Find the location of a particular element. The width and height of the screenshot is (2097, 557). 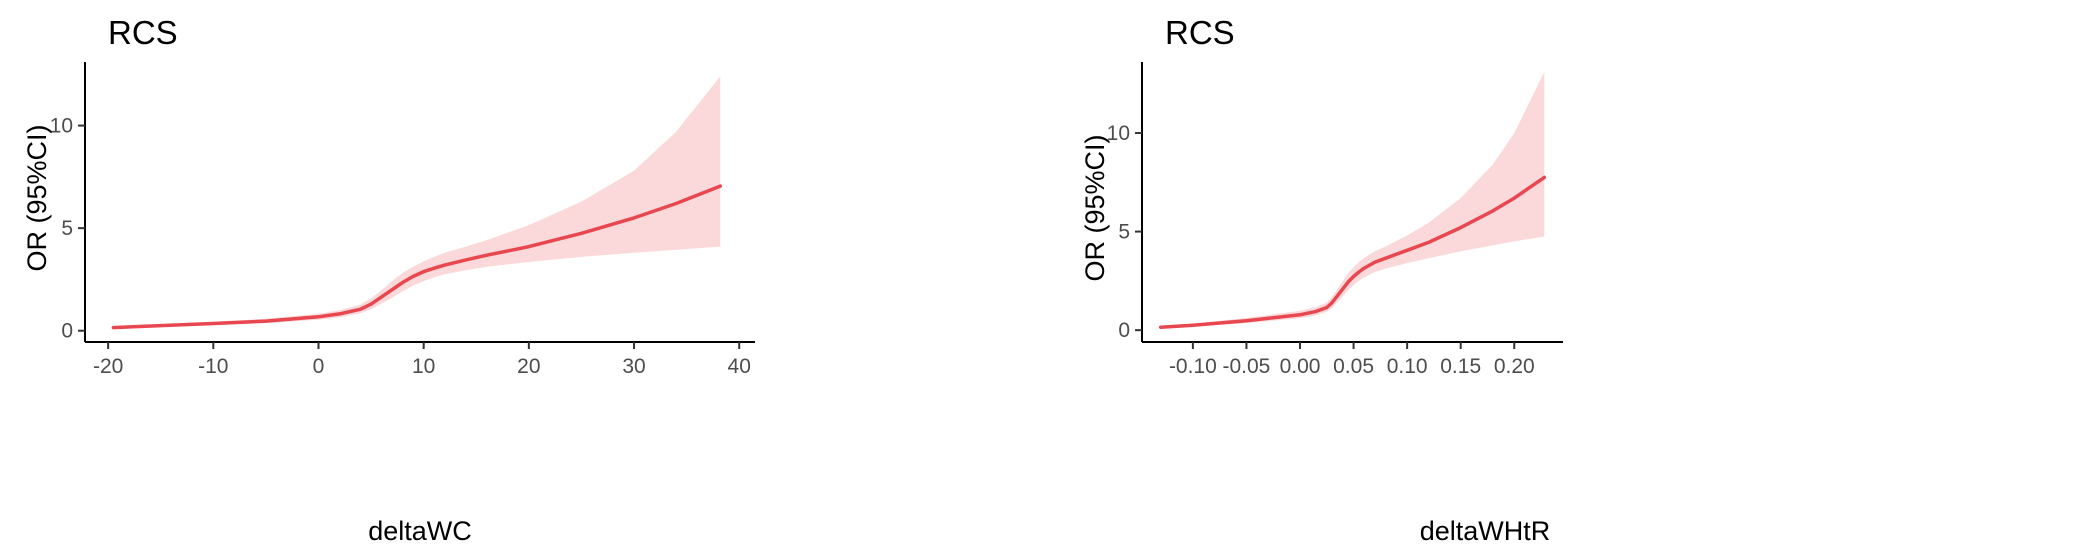

x-tick-label: 0.20 is located at coordinates (1514, 366).